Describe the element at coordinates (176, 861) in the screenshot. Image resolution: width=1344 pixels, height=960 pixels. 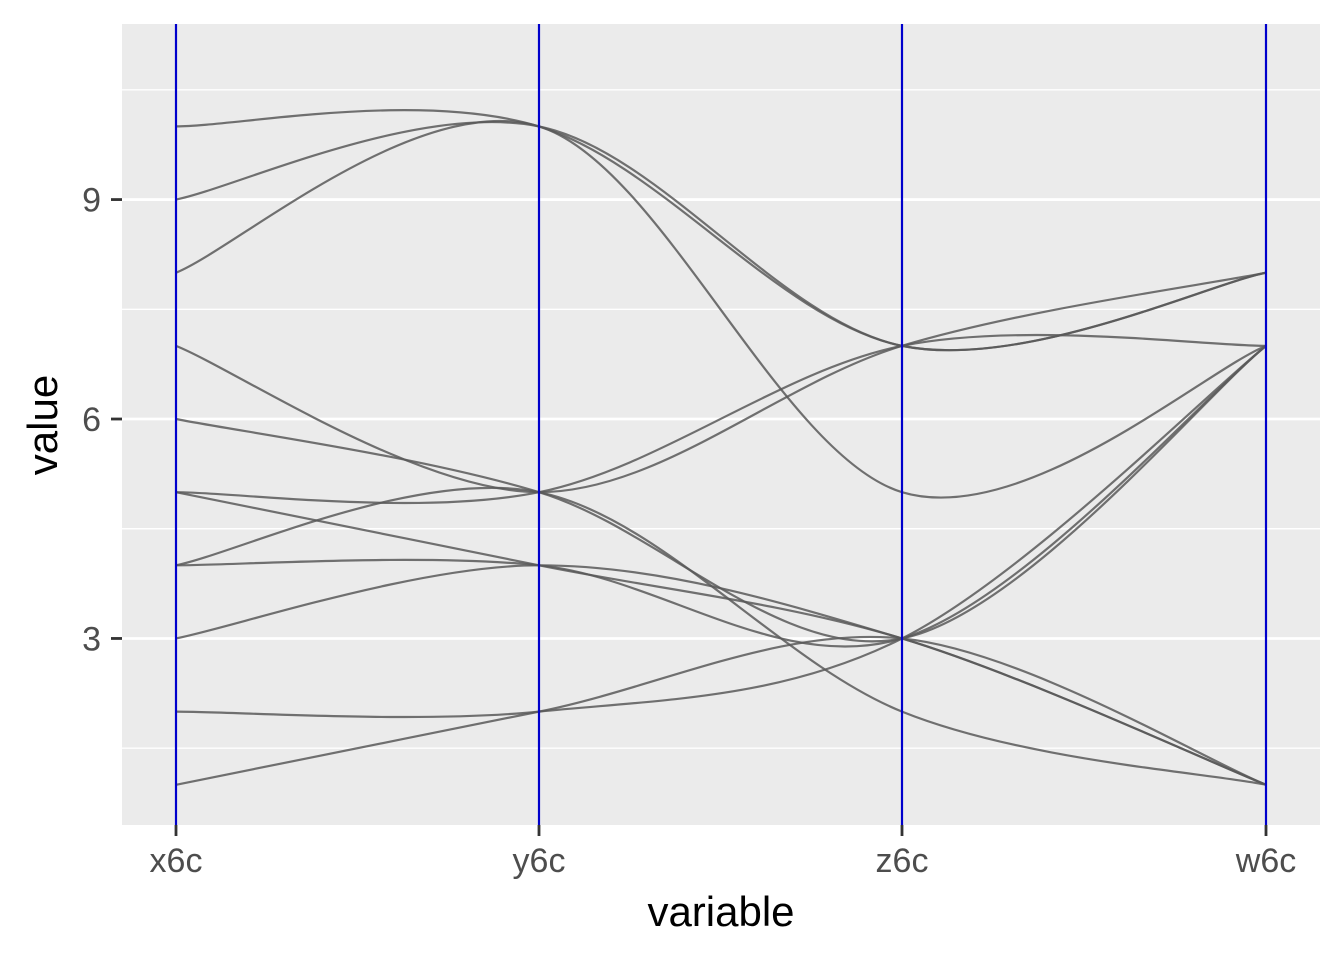
I see `x-tick-label-x6c: x6c` at that location.